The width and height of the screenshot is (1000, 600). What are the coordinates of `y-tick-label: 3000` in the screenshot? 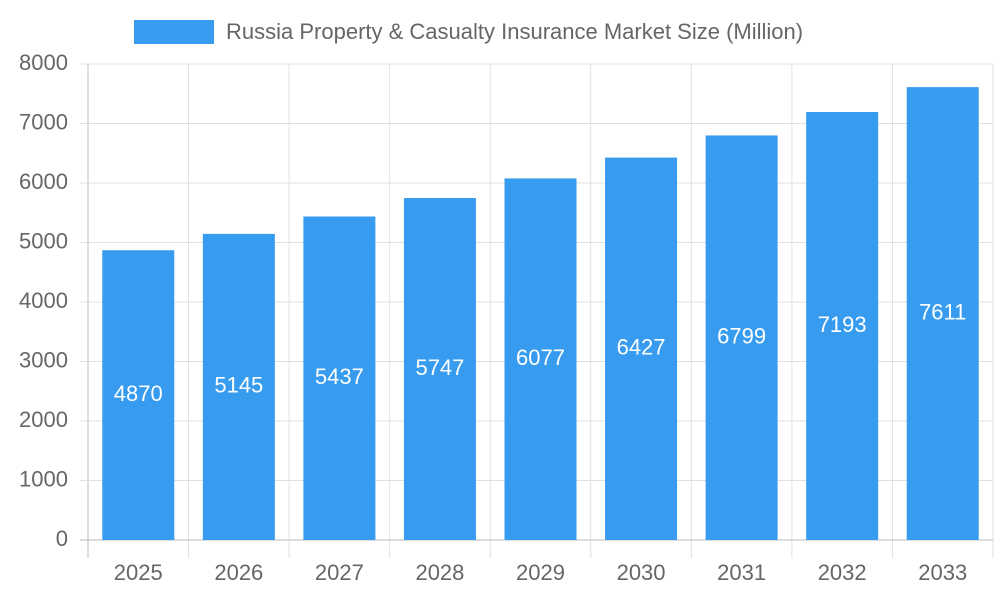 It's located at (43, 359).